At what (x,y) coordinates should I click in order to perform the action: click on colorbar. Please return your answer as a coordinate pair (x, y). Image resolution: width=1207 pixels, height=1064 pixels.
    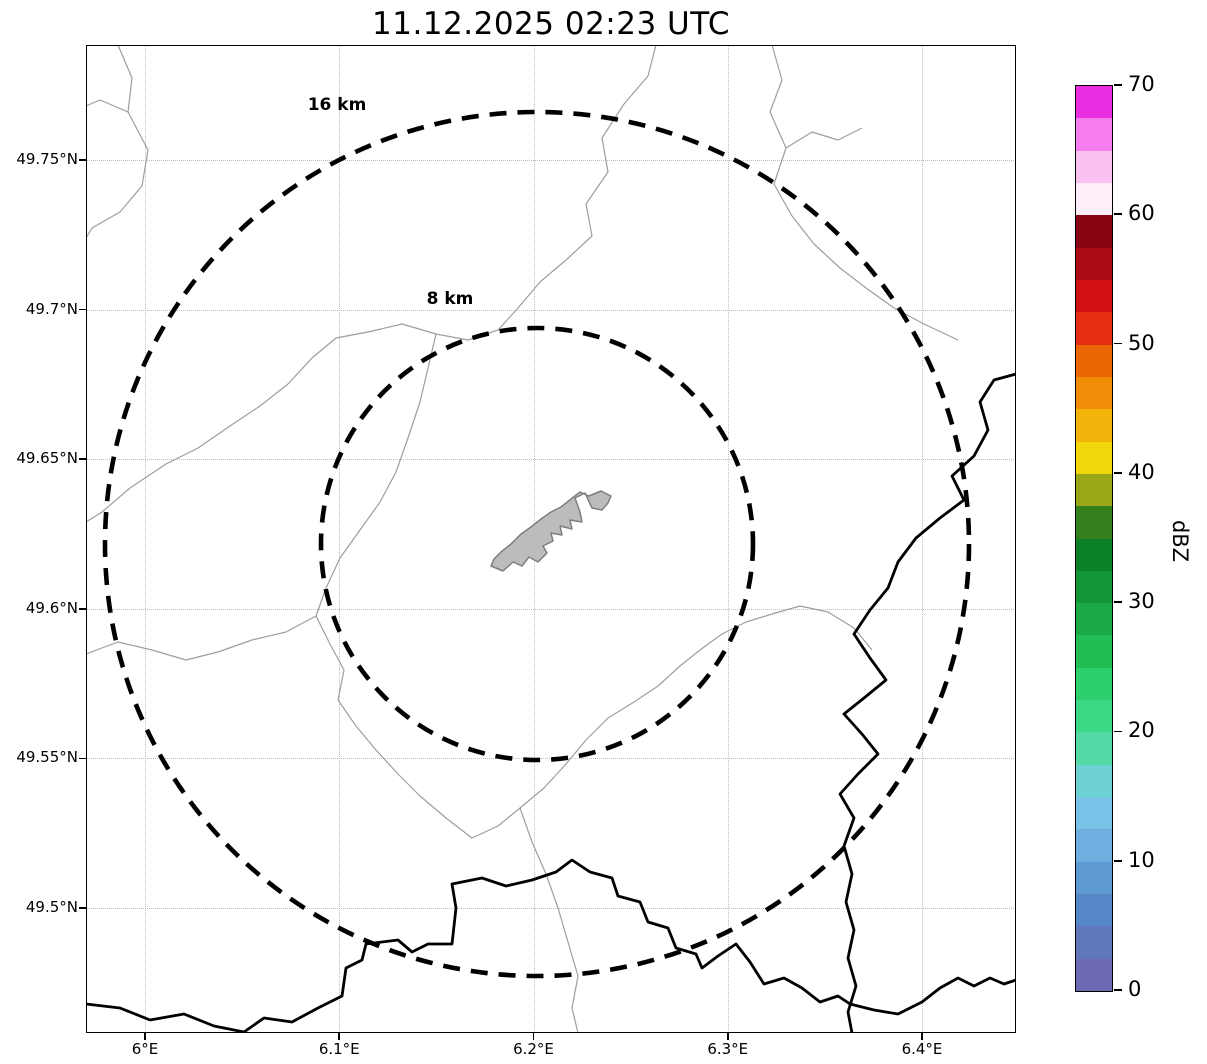
    Looking at the image, I should click on (1094, 538).